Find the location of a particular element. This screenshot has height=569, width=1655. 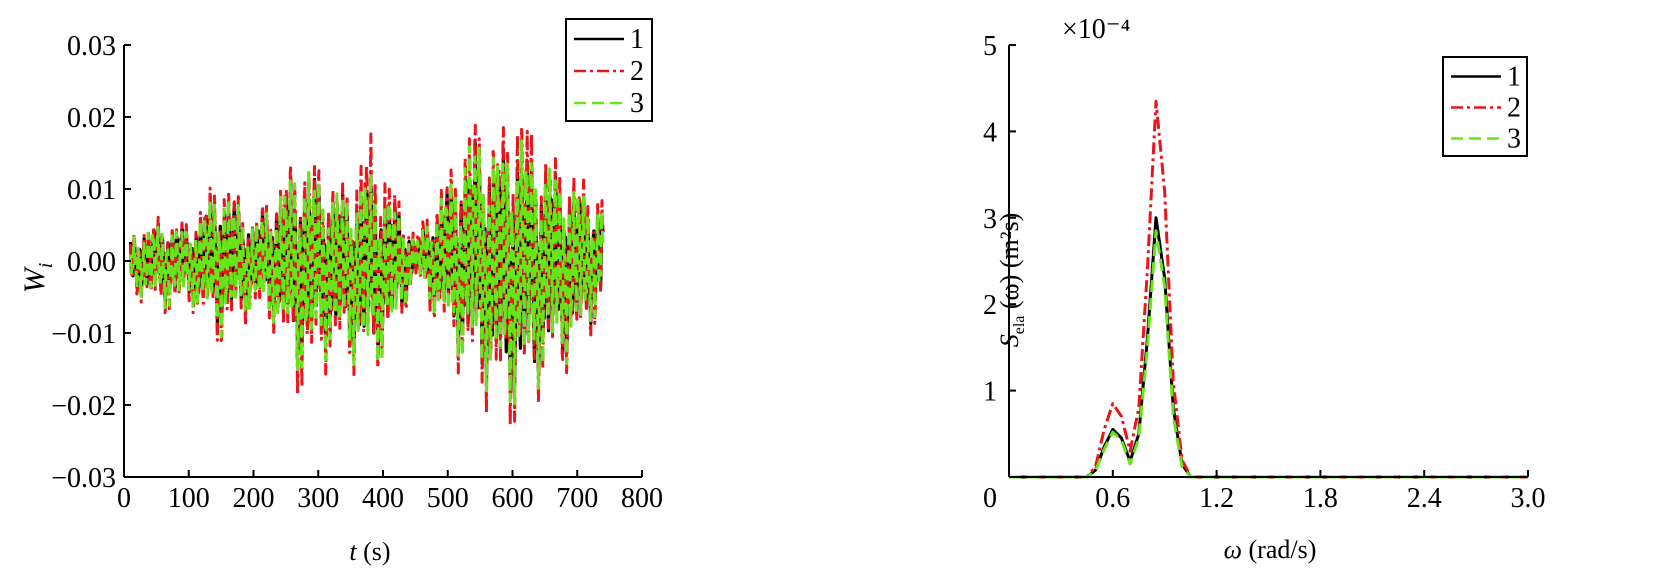

x-axis-label: ω (rad/s) is located at coordinates (1270, 549).